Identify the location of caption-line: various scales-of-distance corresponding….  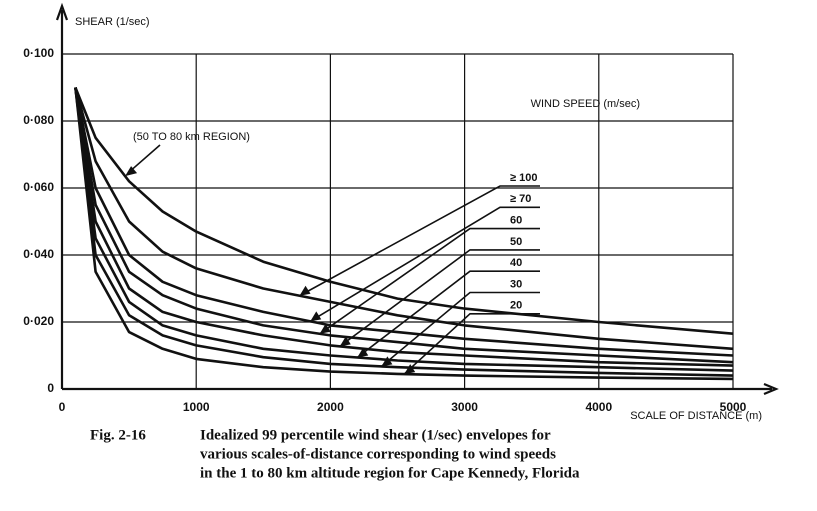
(378, 454).